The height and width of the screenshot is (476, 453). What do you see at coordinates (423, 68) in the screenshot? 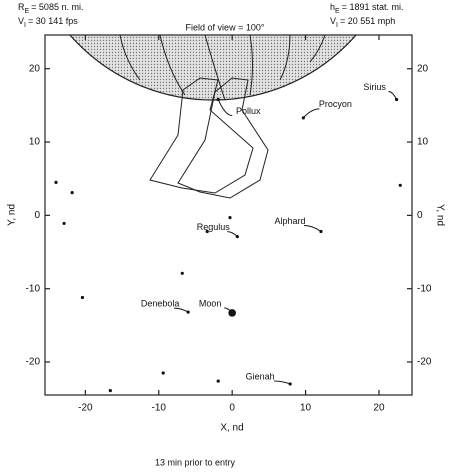
I see `y-tick-label-right: 20` at bounding box center [423, 68].